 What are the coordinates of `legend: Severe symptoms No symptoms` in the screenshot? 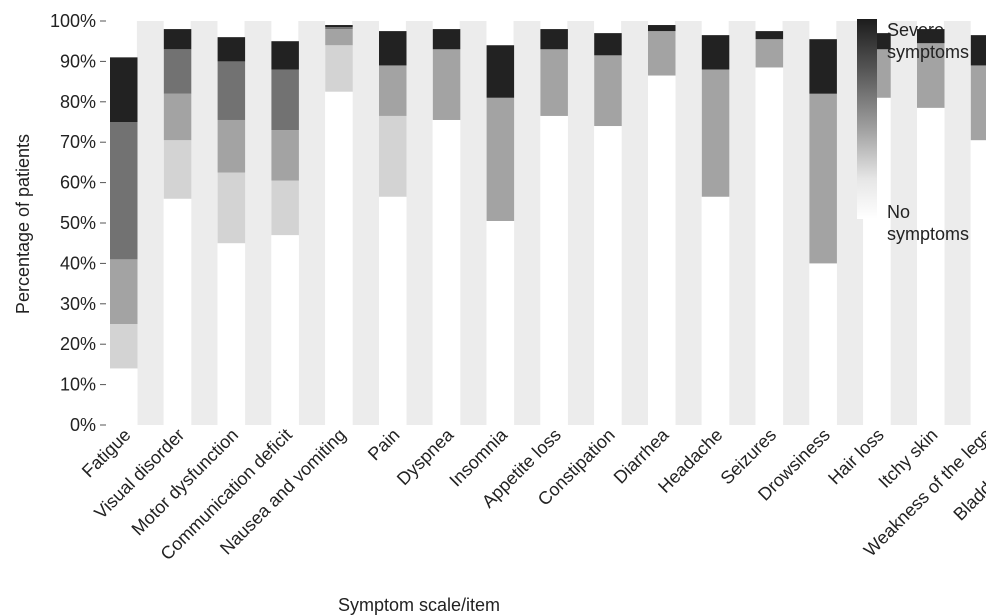 It's located at (913, 131).